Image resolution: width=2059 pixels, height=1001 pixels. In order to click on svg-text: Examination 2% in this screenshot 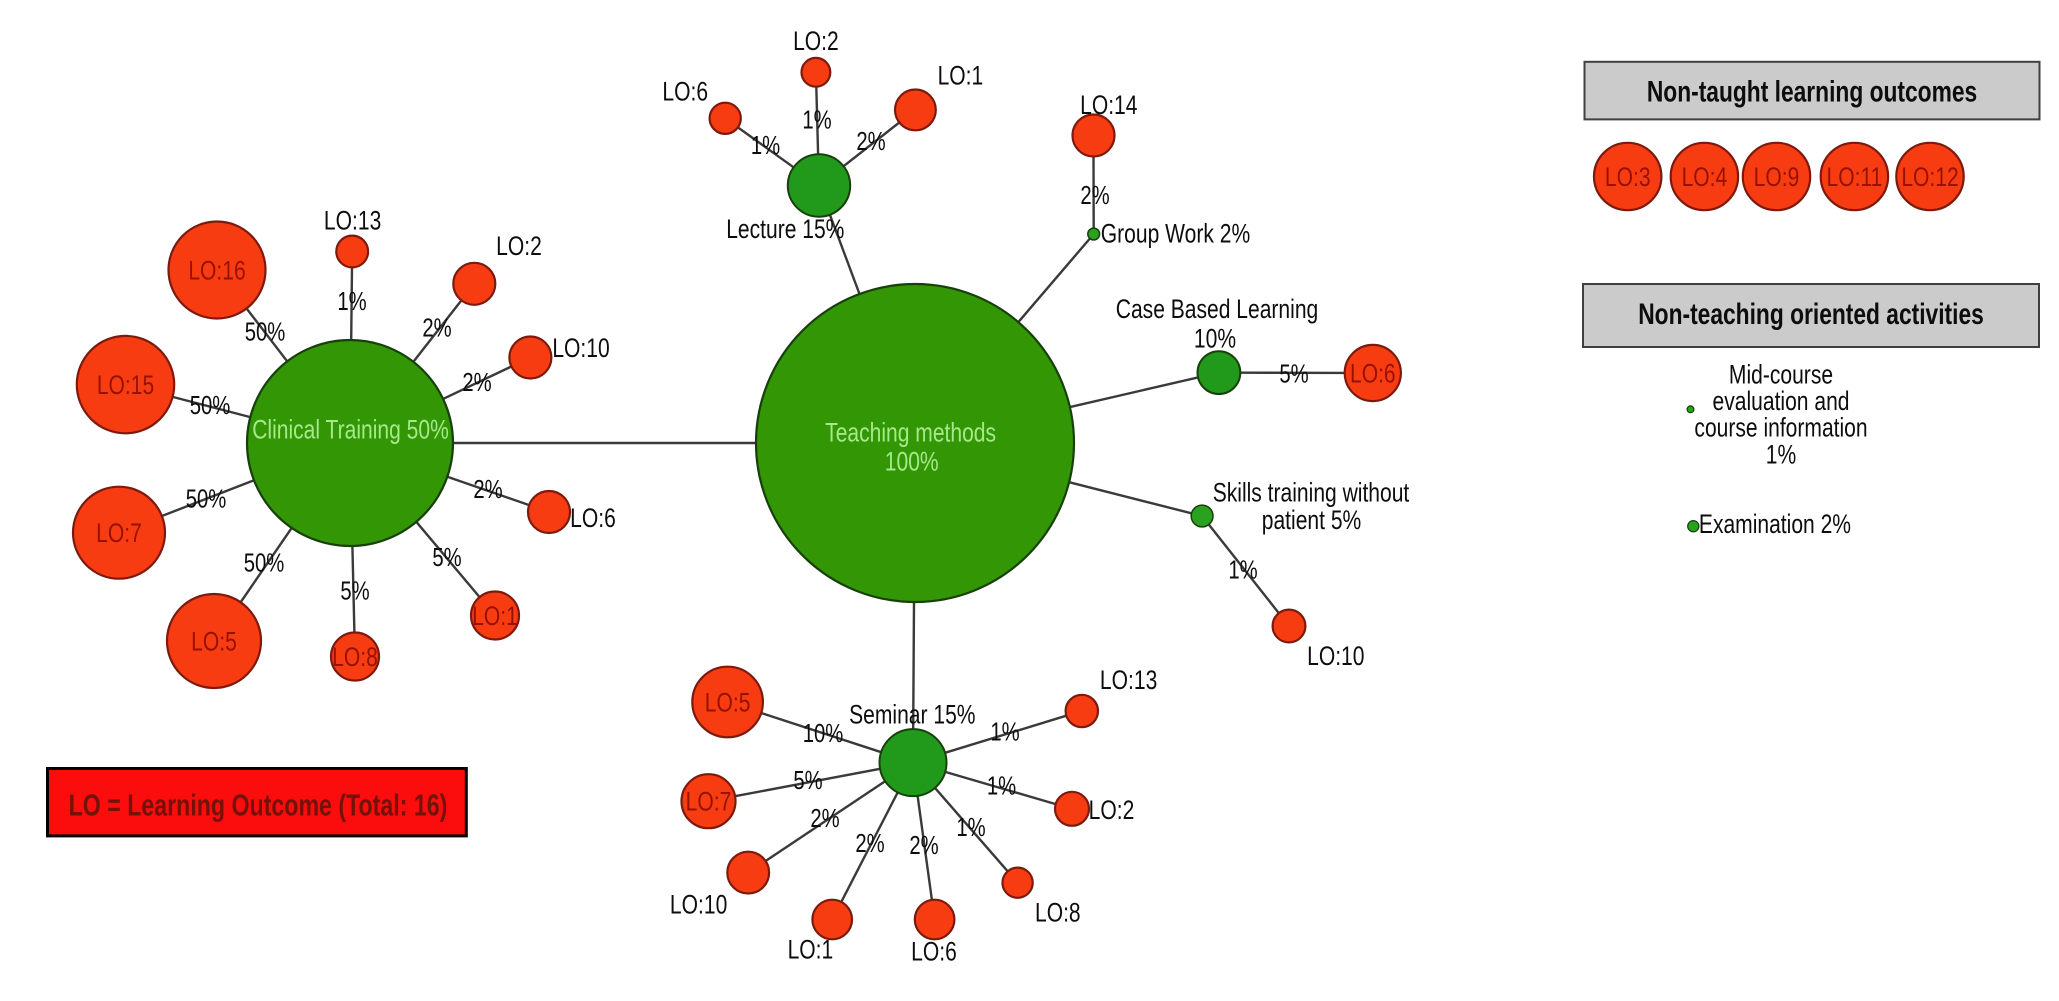, I will do `click(1775, 525)`.